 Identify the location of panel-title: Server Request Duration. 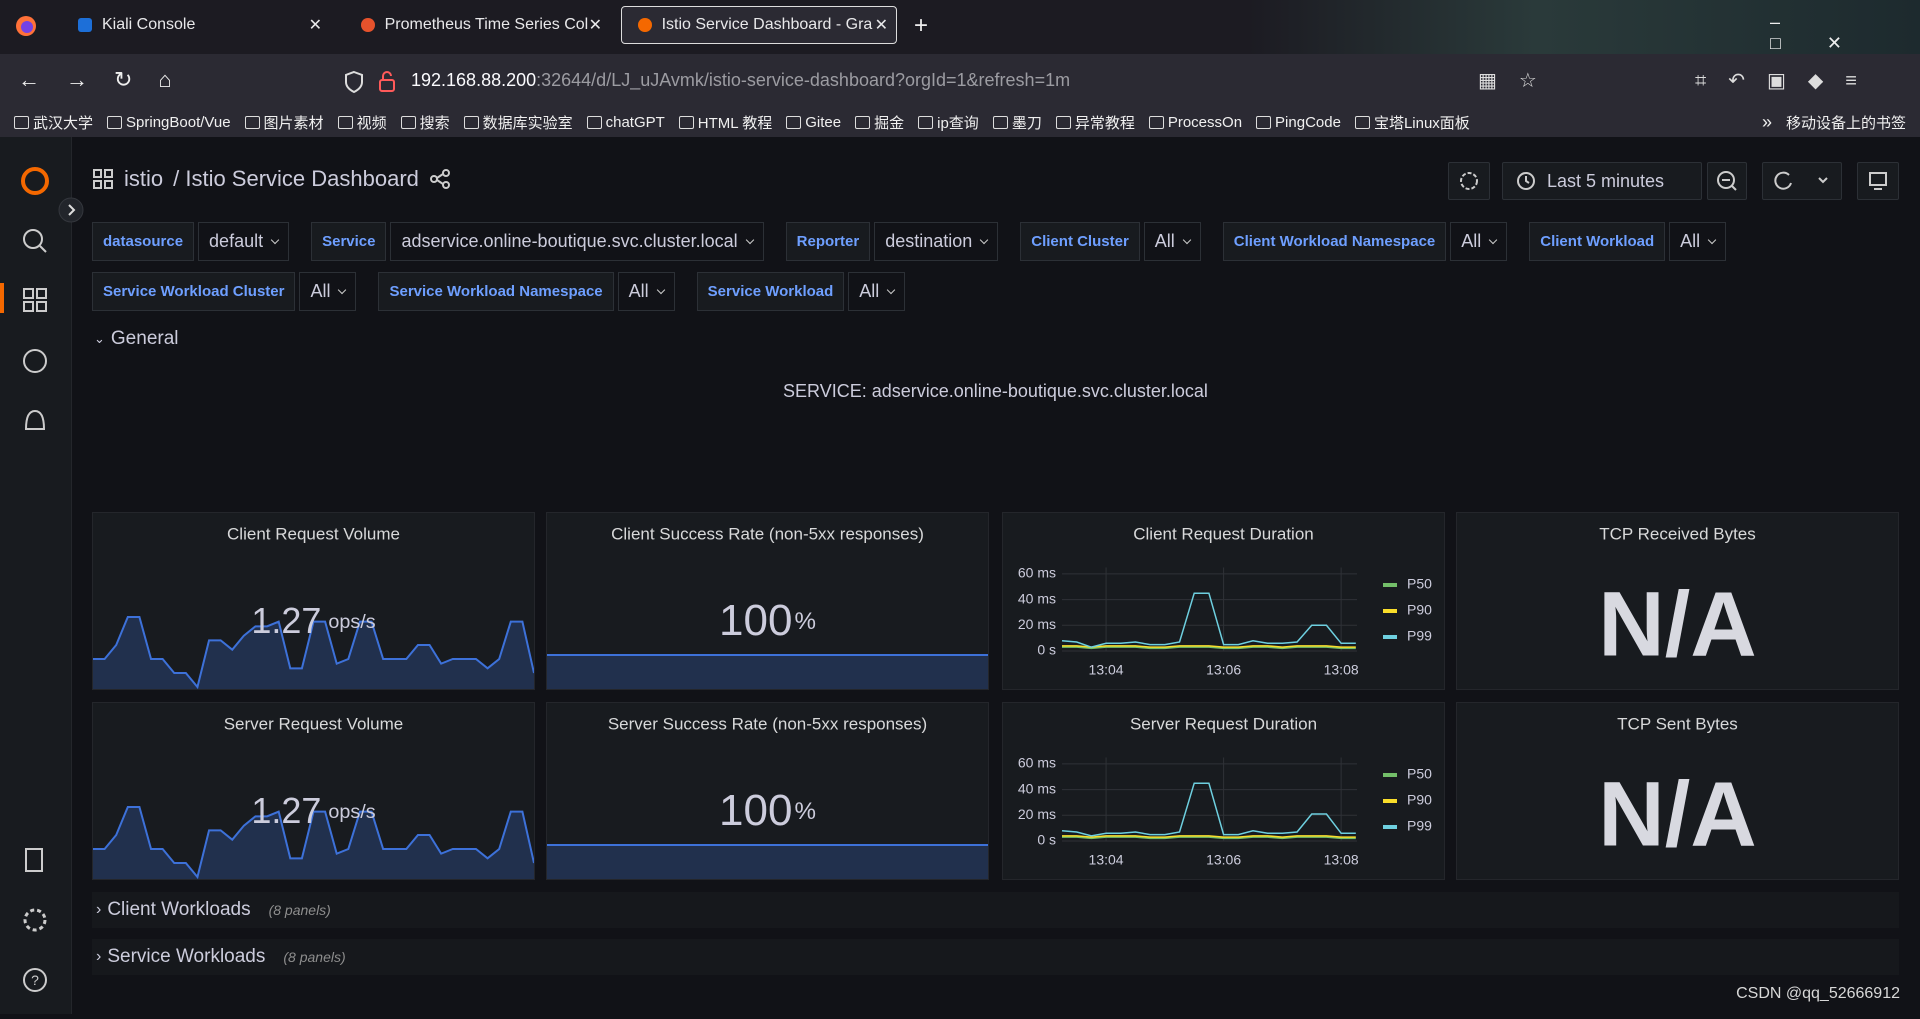
(1223, 723).